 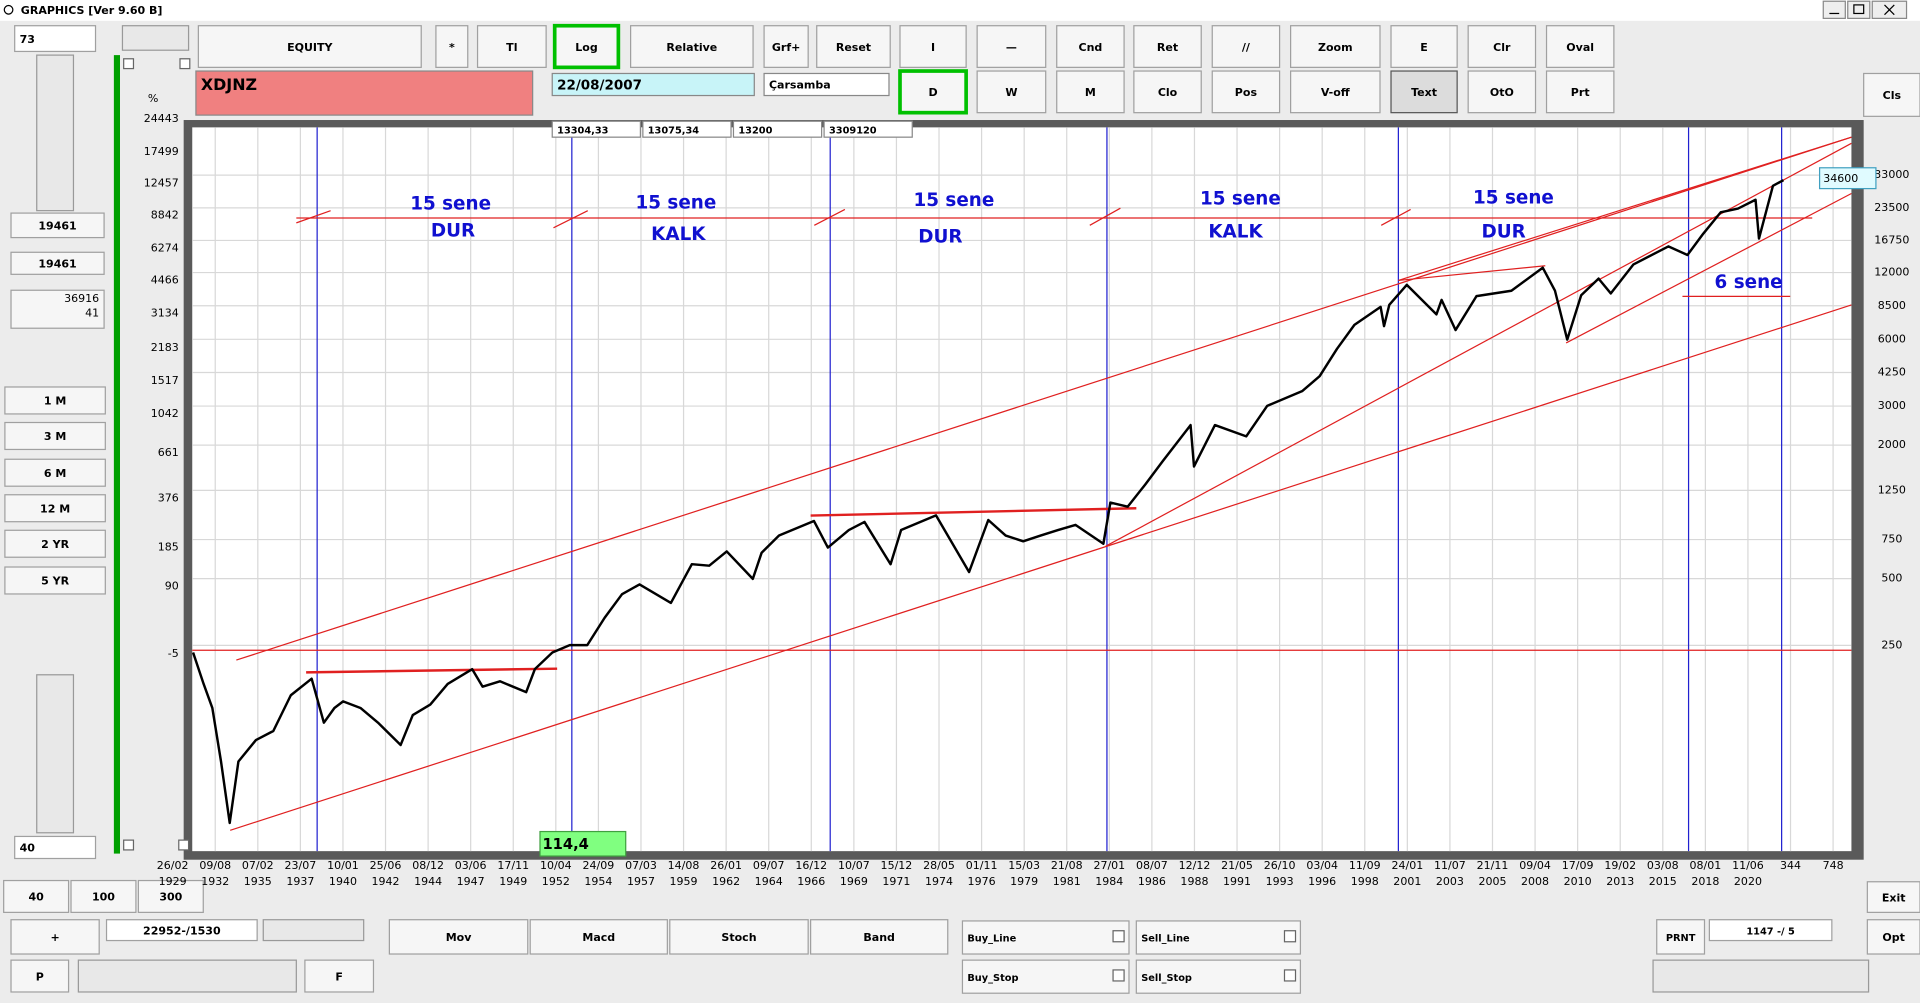 I want to click on button-label: Clr, so click(x=1502, y=47).